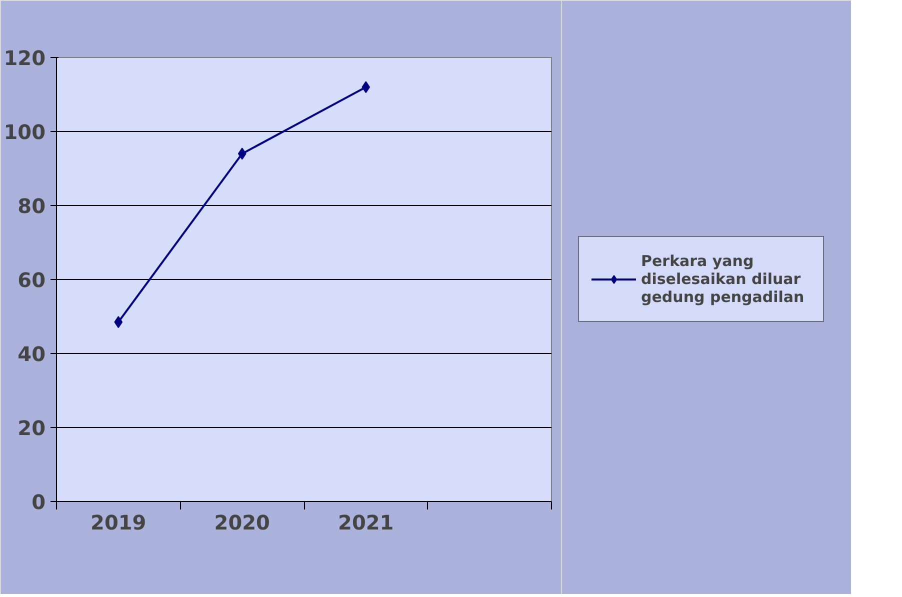 The image size is (902, 597). Describe the element at coordinates (118, 522) in the screenshot. I see `x-tick-label: 2019` at that location.